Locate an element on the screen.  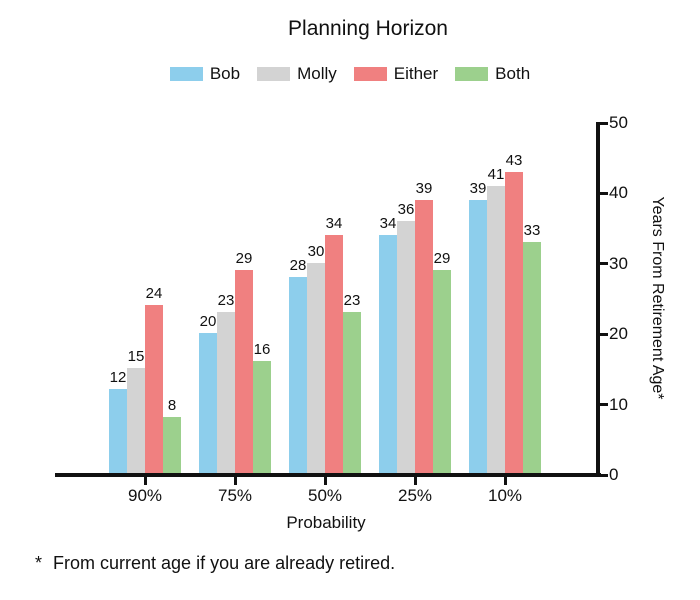
legend-swatch-molly is located at coordinates (274, 74).